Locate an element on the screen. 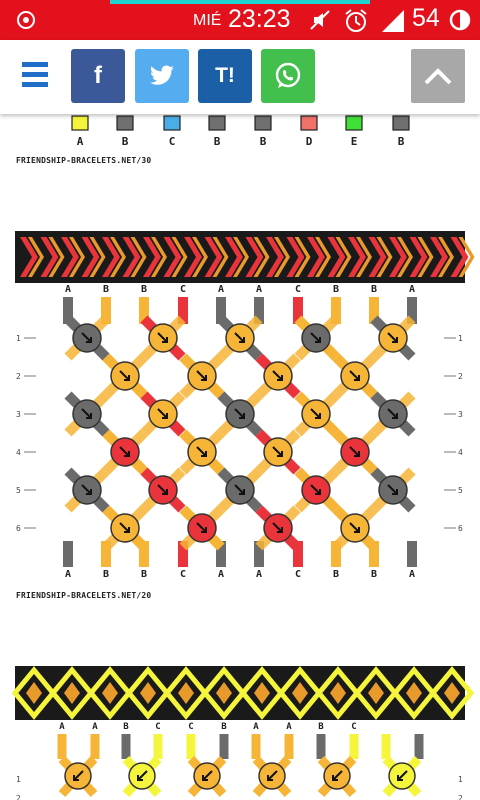 Image resolution: width=480 pixels, height=800 pixels. row-number-right: 6 is located at coordinates (460, 528).